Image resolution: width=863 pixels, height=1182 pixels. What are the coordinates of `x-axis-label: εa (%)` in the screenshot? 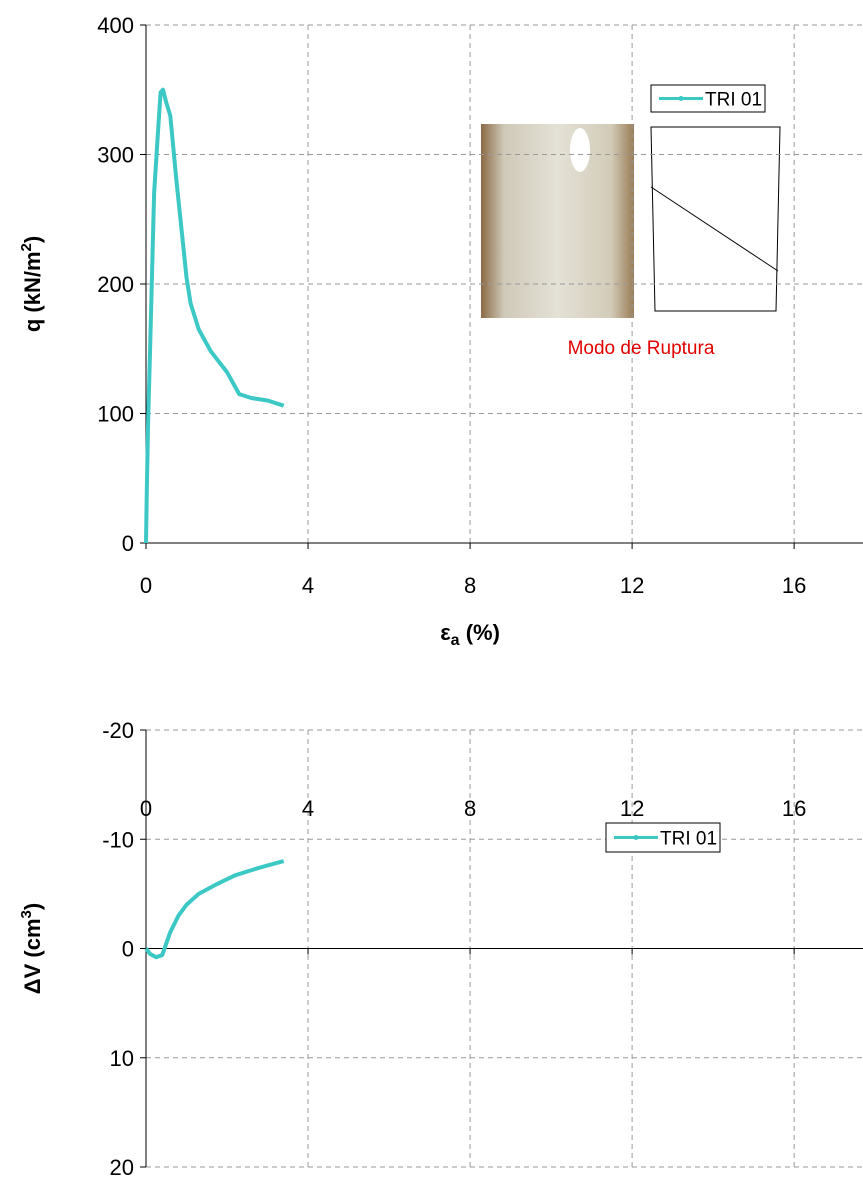 It's located at (470, 634).